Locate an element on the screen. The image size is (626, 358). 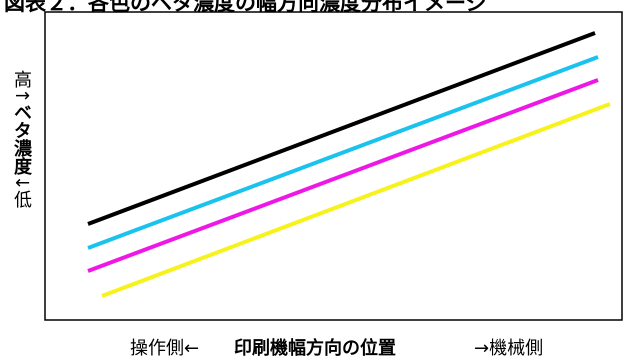
x-right: →機械側 is located at coordinates (509, 348).